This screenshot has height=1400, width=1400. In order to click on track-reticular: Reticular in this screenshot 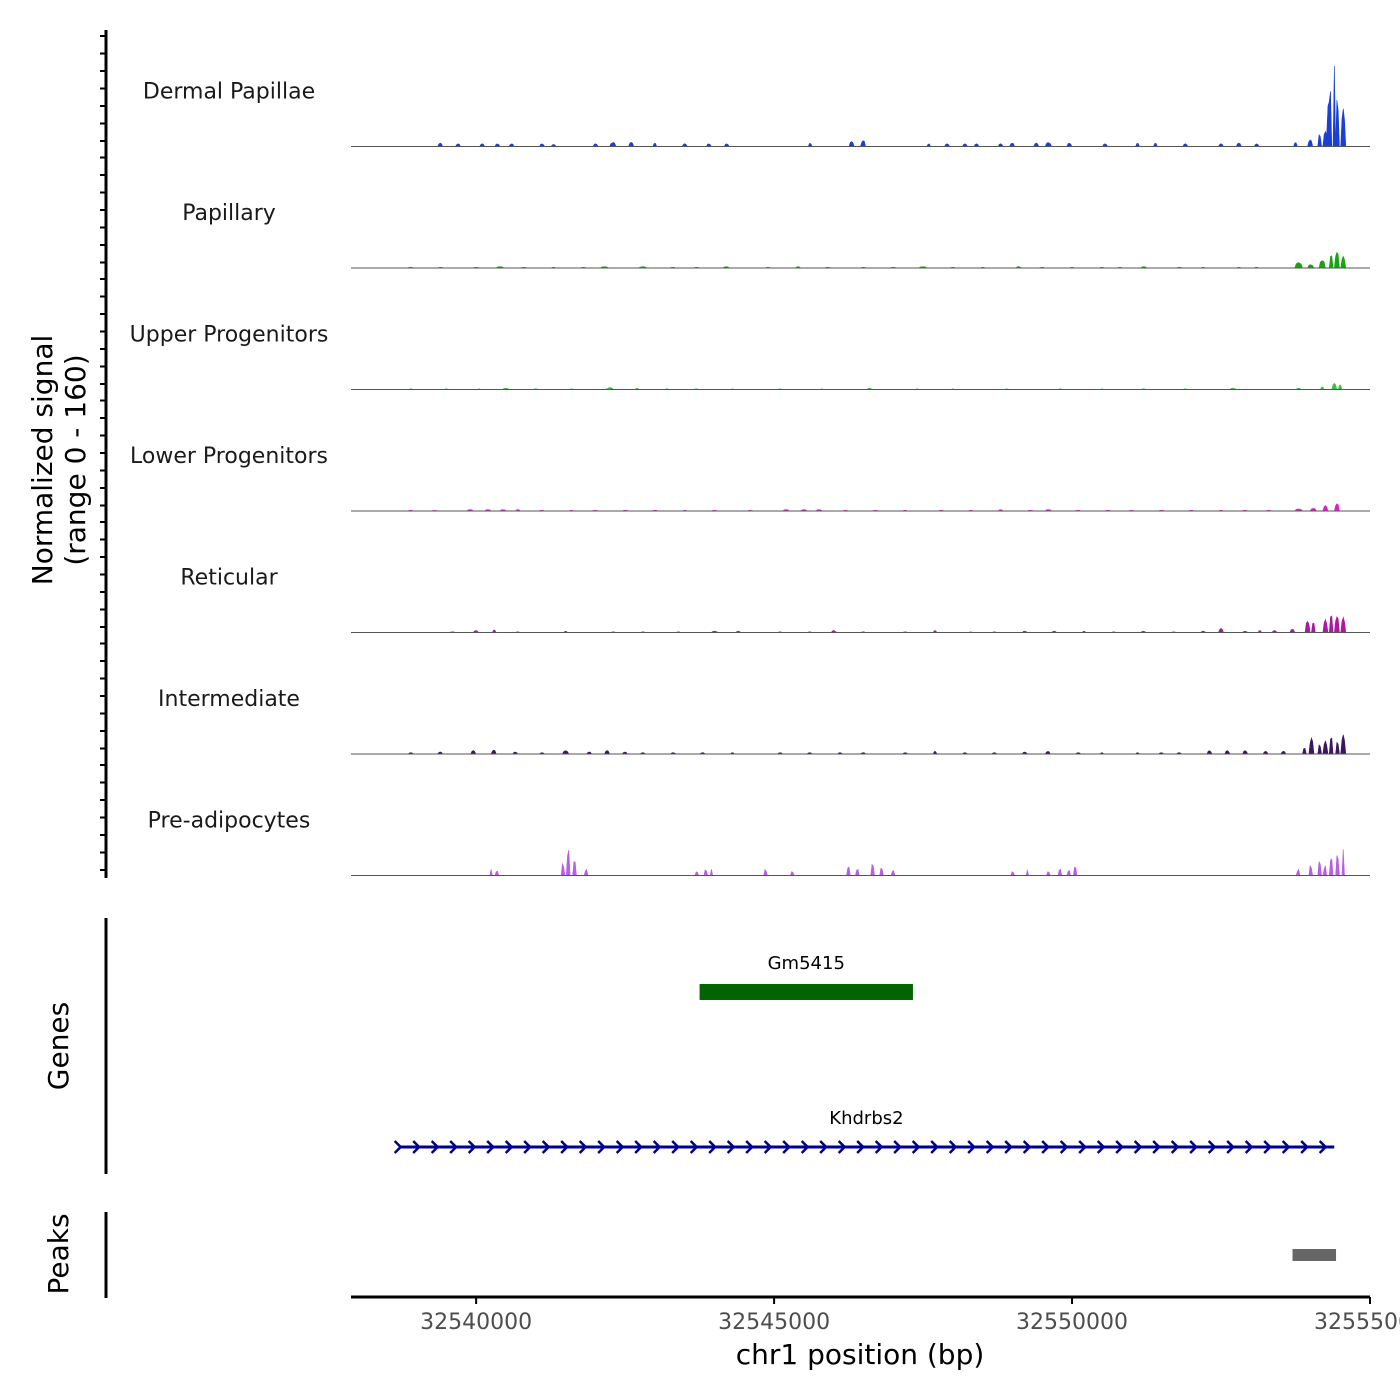, I will do `click(775, 599)`.